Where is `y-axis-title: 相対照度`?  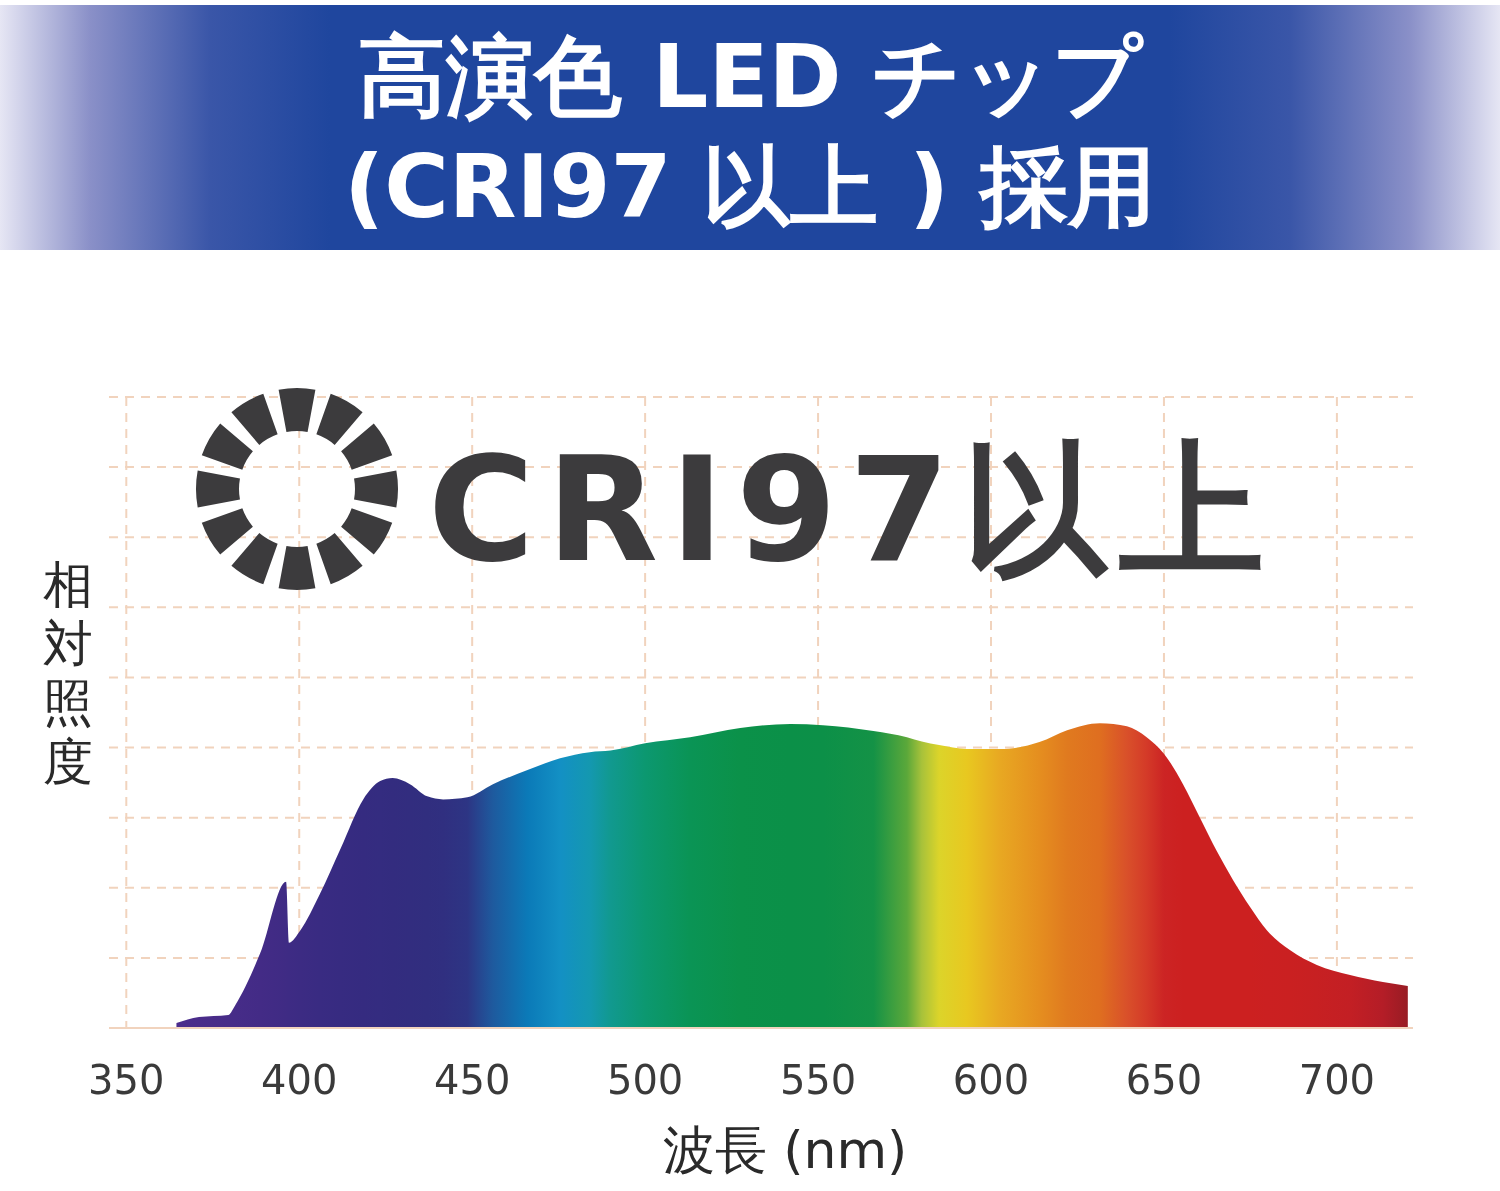
y-axis-title: 相対照度 is located at coordinates (68, 673).